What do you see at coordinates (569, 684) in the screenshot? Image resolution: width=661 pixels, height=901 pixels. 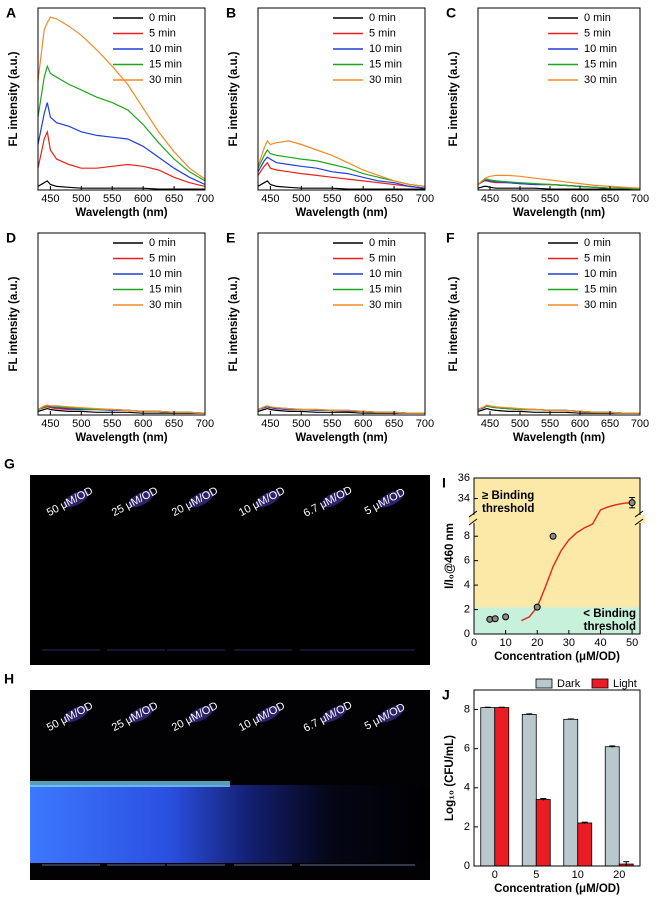 I see `legend-label: Dark` at bounding box center [569, 684].